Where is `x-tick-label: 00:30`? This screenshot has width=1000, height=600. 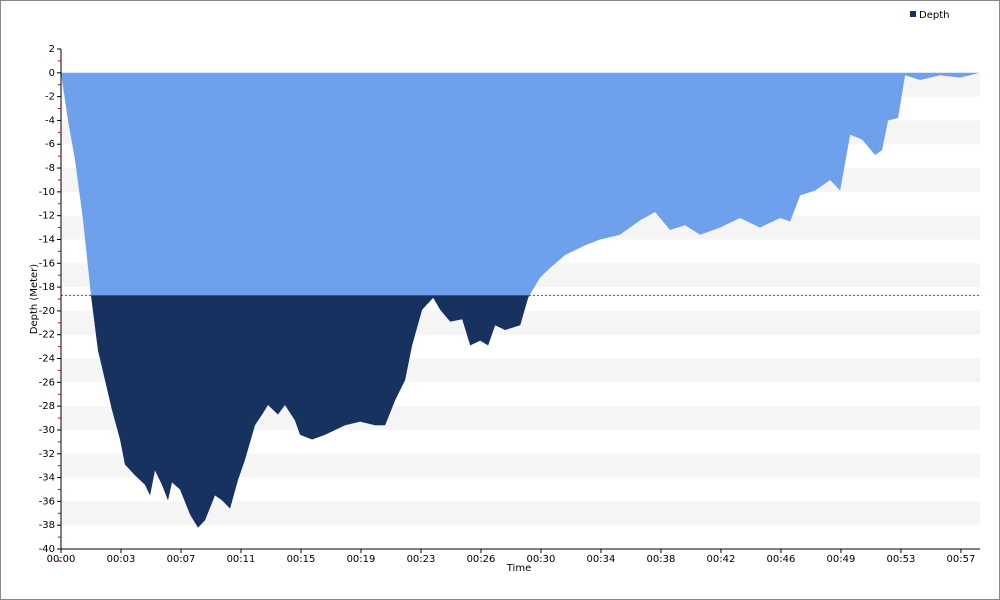 x-tick-label: 00:30 is located at coordinates (541, 559).